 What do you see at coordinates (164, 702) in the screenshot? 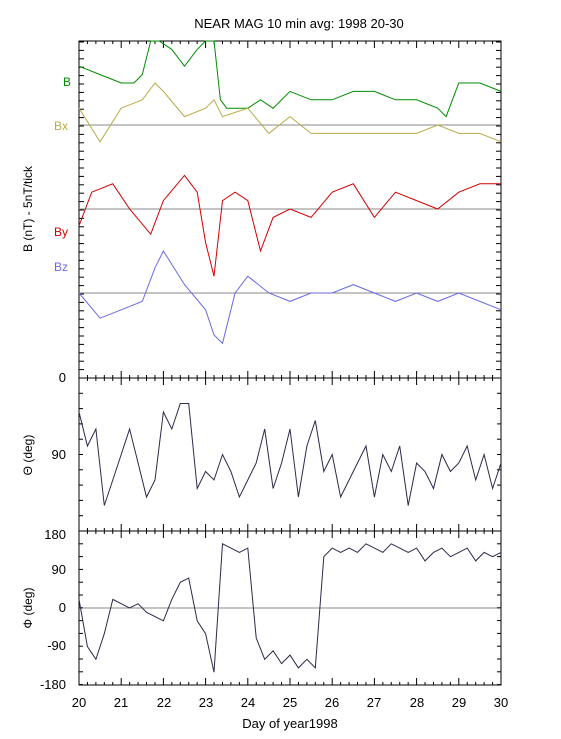
I see `x-tick-label: 22` at bounding box center [164, 702].